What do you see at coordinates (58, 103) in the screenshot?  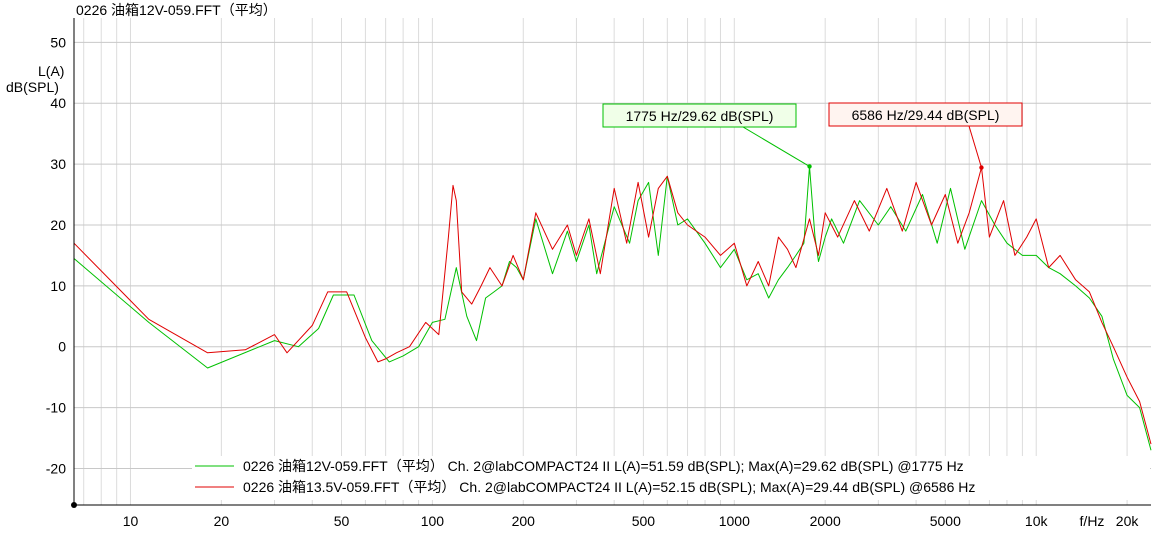 I see `y-tick-label: 40` at bounding box center [58, 103].